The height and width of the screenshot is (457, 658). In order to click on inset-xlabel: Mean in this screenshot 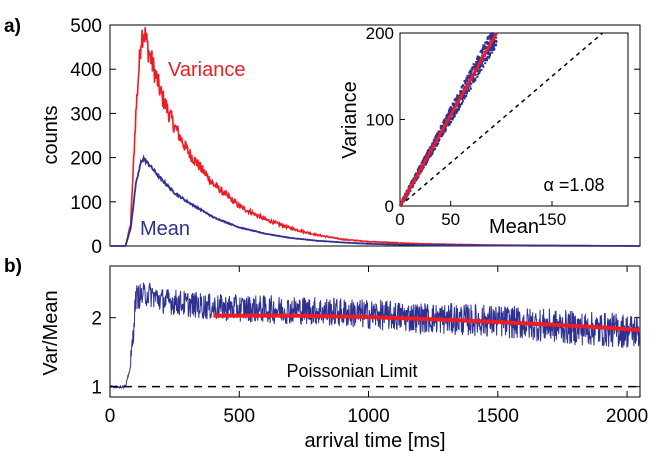, I will do `click(514, 227)`.